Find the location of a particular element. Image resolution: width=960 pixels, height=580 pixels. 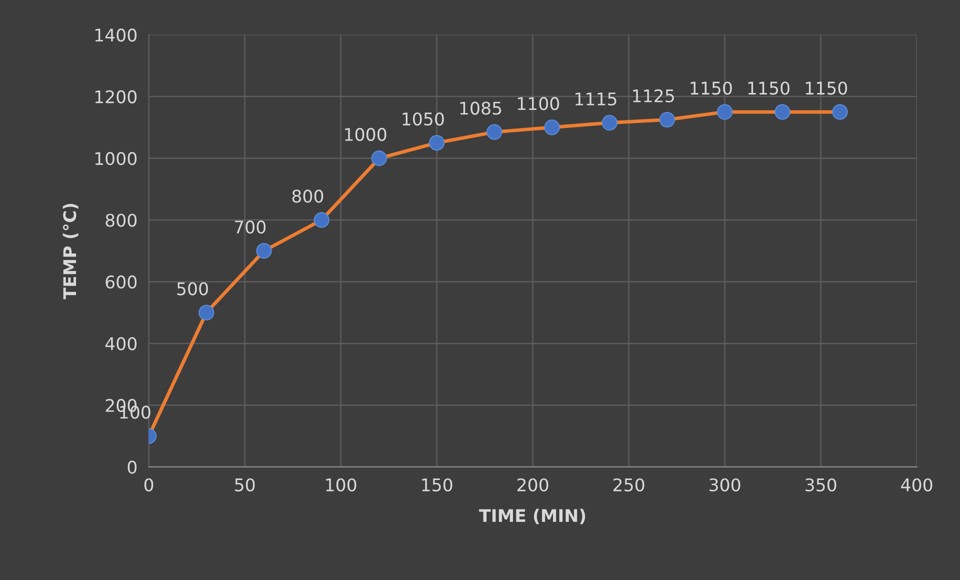

y-tick-label: 800 is located at coordinates (121, 220).